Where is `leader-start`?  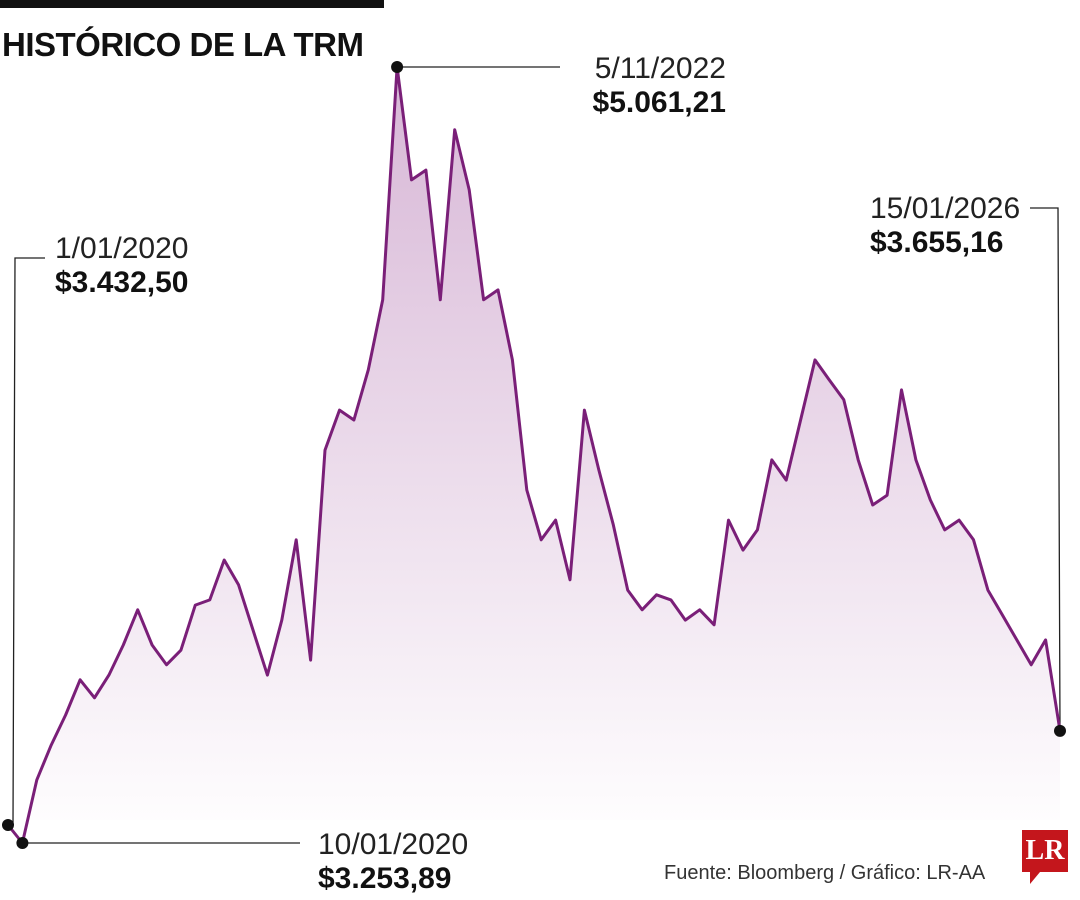
leader-start is located at coordinates (28, 541).